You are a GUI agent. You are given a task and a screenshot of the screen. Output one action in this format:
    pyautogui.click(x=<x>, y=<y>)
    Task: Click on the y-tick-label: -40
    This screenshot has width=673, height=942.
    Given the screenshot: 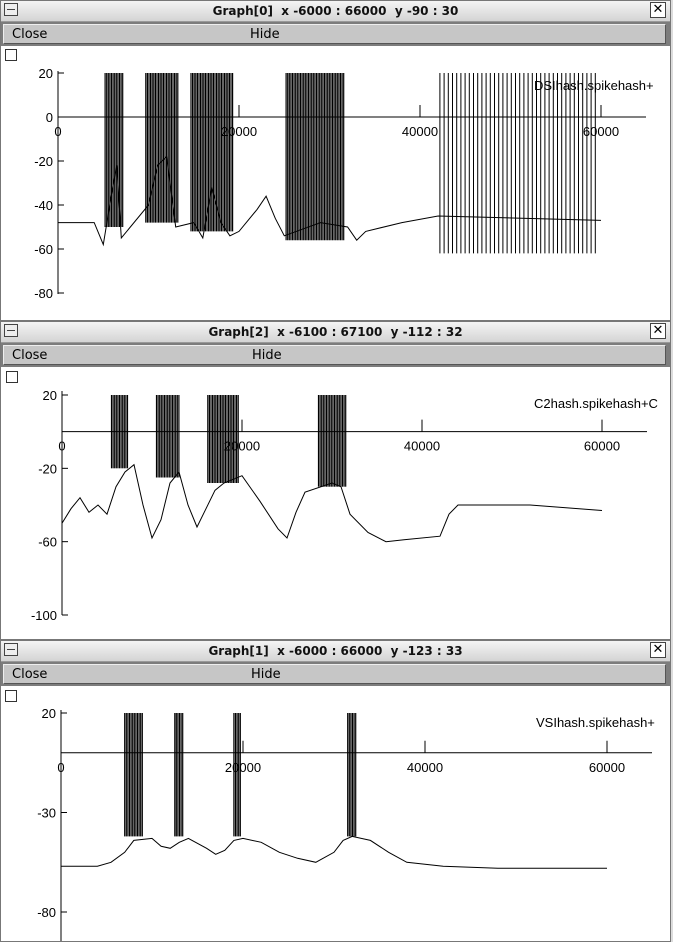 What is the action you would take?
    pyautogui.click(x=43, y=205)
    